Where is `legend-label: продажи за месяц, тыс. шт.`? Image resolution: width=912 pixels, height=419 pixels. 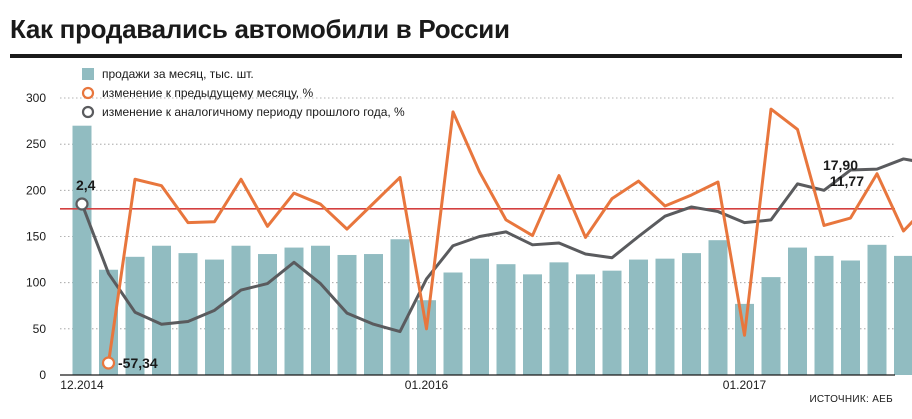 legend-label: продажи за месяц, тыс. шт. is located at coordinates (178, 74).